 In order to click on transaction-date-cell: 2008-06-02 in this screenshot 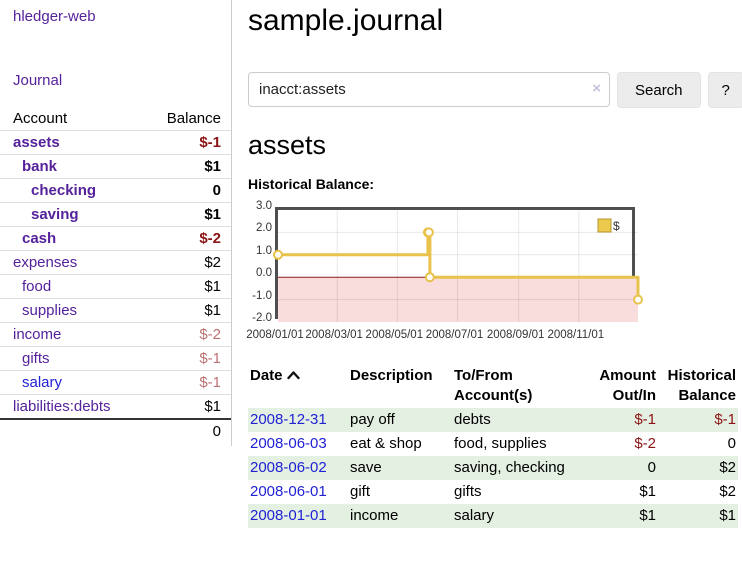, I will do `click(298, 468)`.